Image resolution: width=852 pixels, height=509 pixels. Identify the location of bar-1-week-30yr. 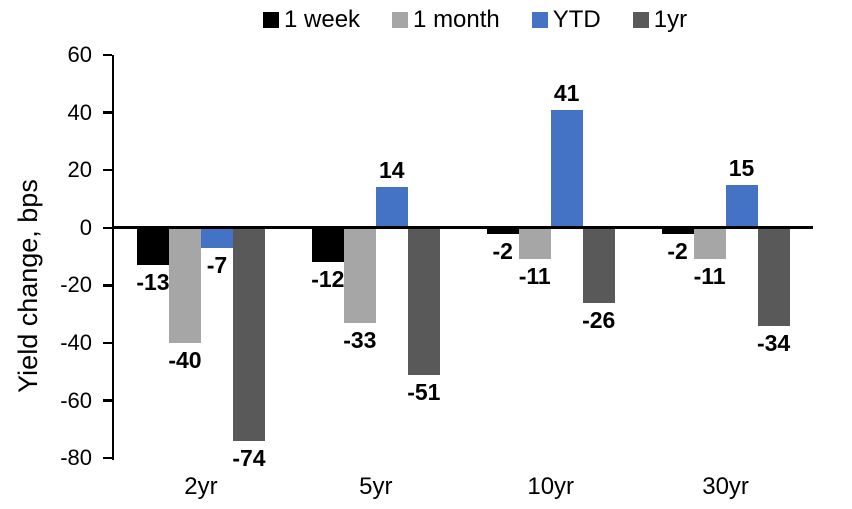
(677, 230).